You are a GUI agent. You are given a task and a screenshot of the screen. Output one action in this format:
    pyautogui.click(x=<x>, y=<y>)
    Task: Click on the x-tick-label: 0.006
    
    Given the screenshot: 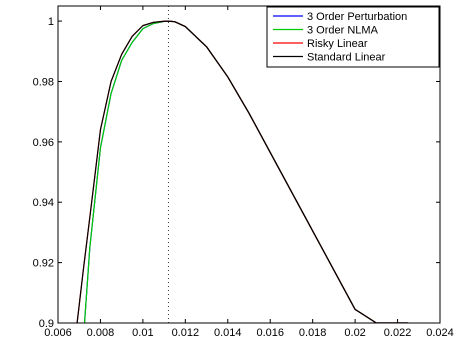 What is the action you would take?
    pyautogui.click(x=58, y=333)
    